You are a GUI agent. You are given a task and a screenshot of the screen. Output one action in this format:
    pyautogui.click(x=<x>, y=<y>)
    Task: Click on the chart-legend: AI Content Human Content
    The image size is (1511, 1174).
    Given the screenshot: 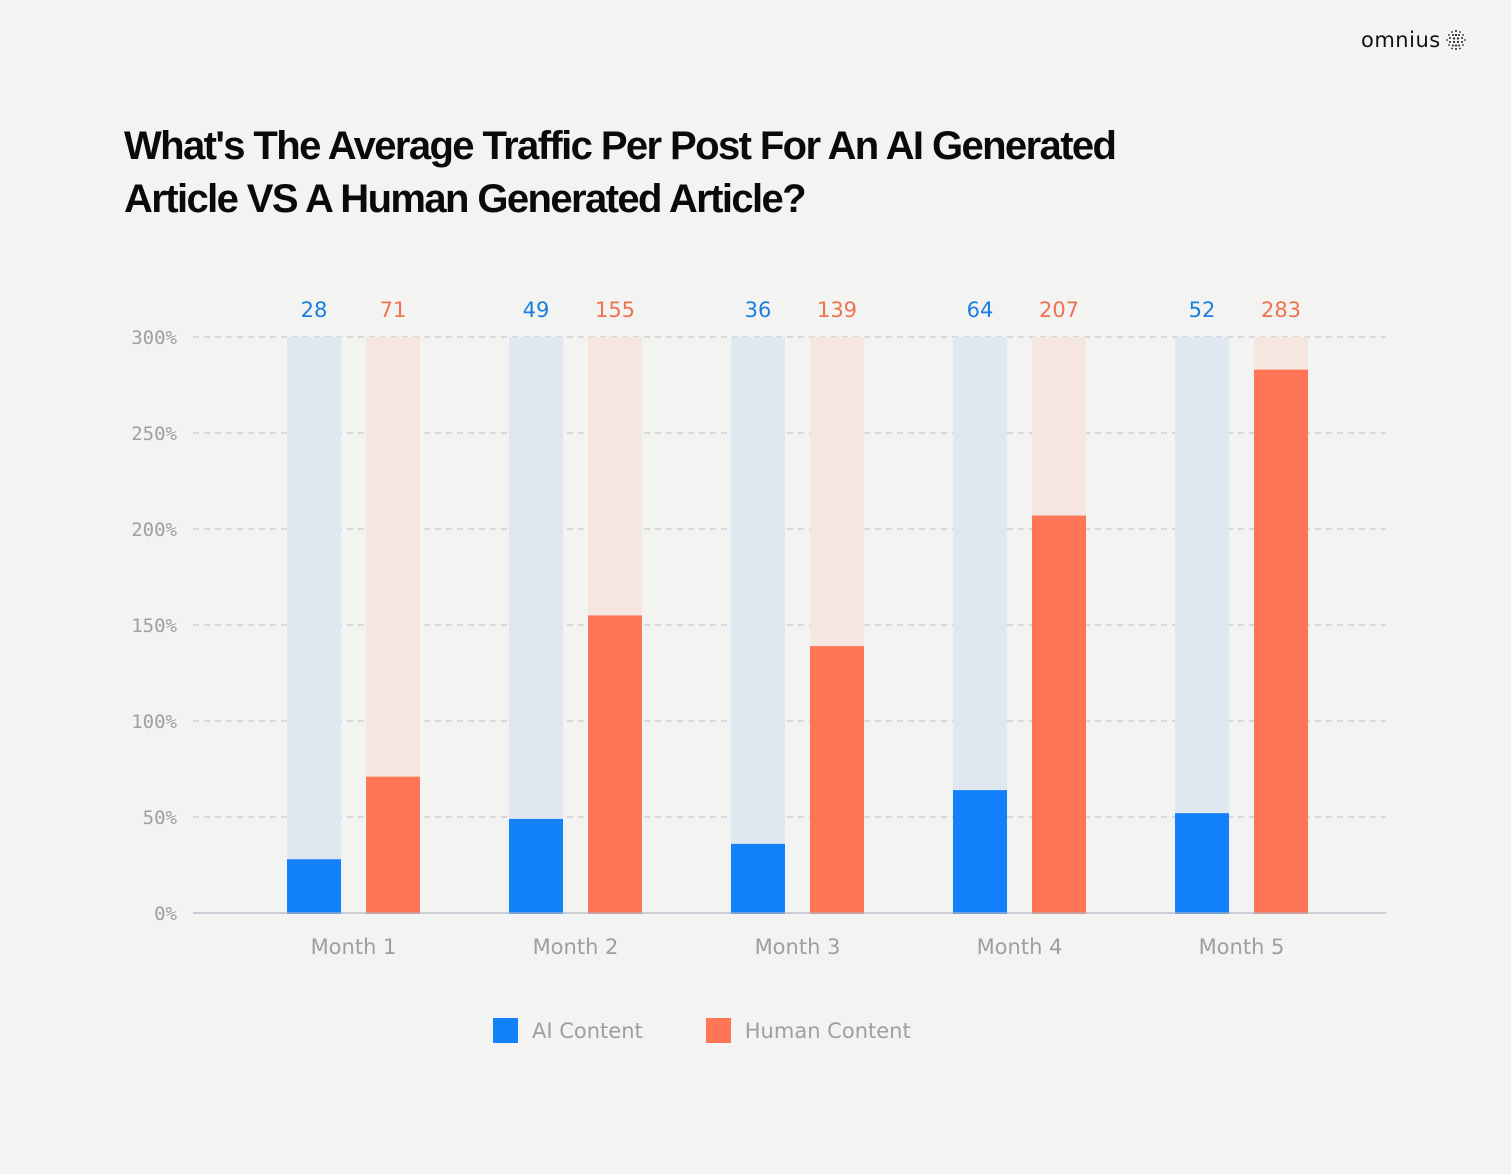 What is the action you would take?
    pyautogui.click(x=733, y=1030)
    